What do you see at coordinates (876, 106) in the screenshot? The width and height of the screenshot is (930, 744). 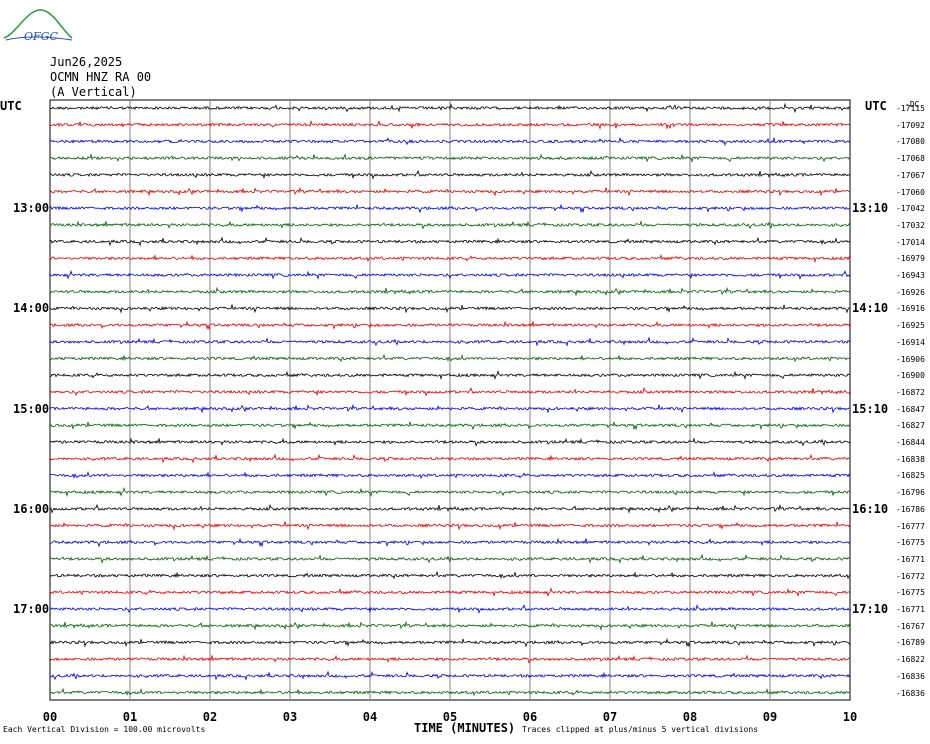 I see `utc-label-right: UTC` at bounding box center [876, 106].